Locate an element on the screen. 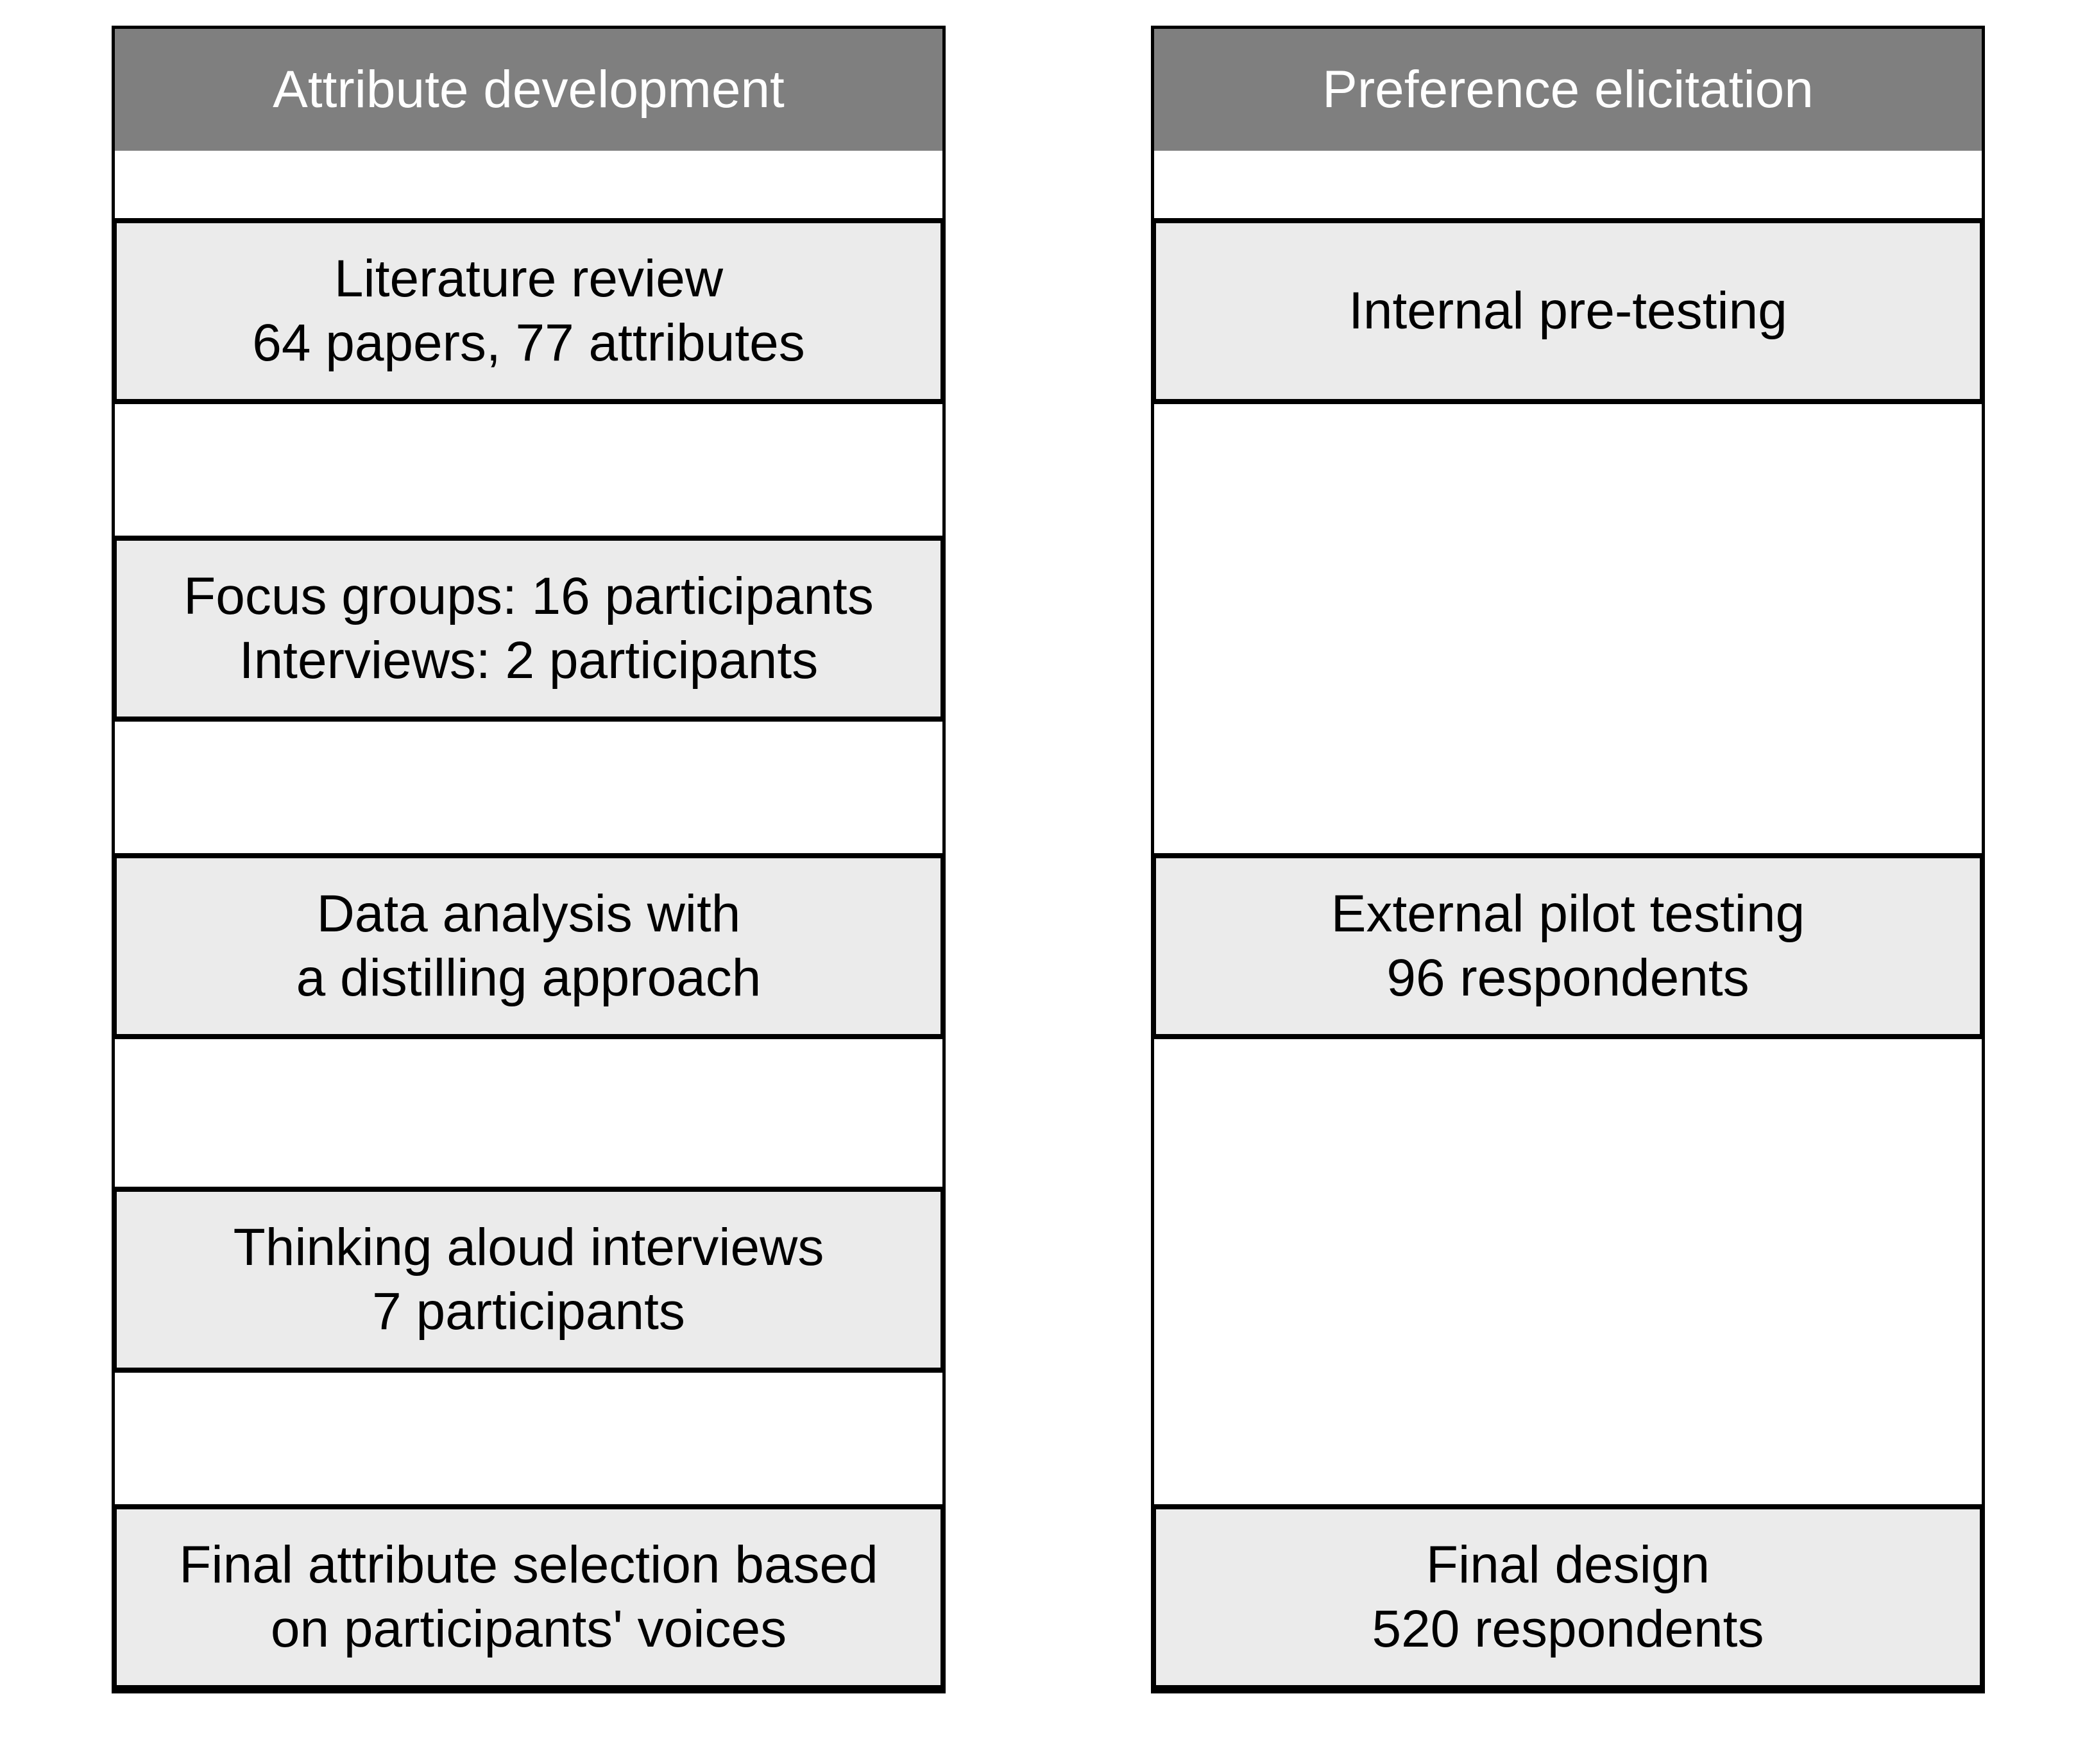  data-analysis-line2: a distilling approach is located at coordinates (529, 978).